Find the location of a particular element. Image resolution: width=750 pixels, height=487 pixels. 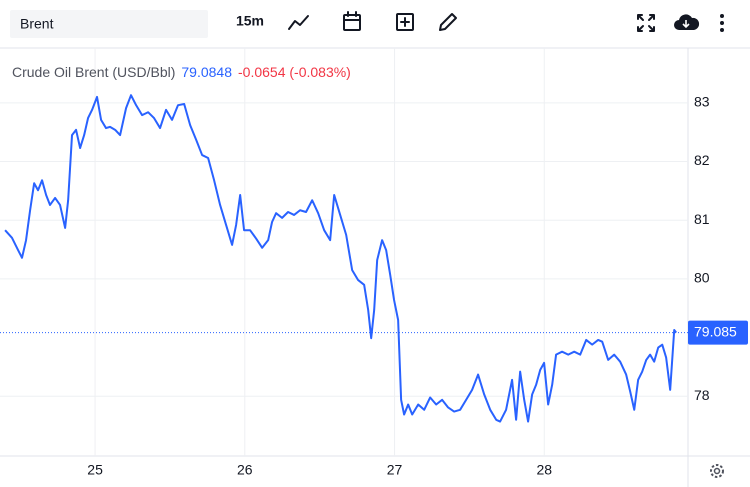

y-tick-label: 78 is located at coordinates (702, 395).